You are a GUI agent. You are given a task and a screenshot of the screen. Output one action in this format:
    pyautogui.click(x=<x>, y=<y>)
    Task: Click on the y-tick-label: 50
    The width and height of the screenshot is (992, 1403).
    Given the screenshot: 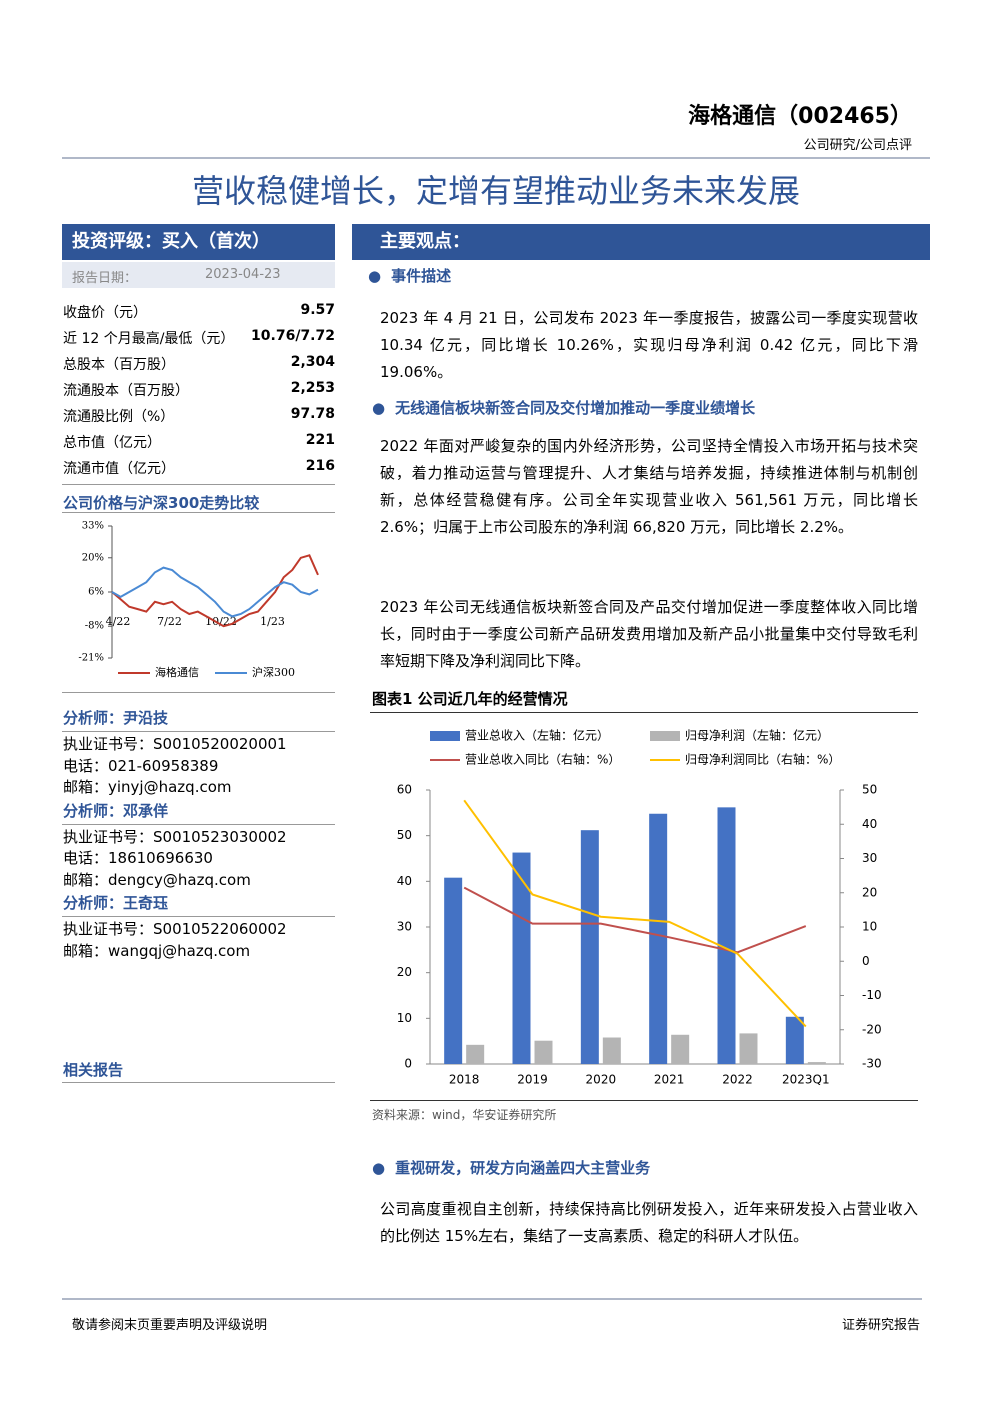 What is the action you would take?
    pyautogui.click(x=404, y=835)
    